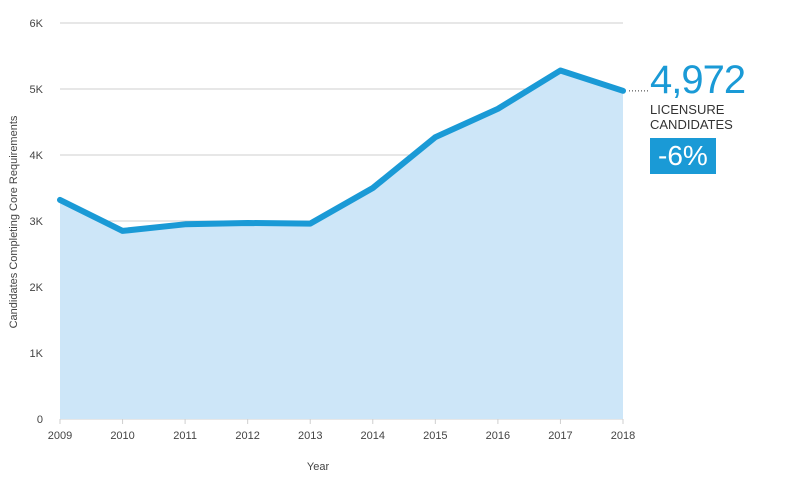 This screenshot has height=483, width=803. Describe the element at coordinates (318, 467) in the screenshot. I see `x-axis-title: Year` at that location.